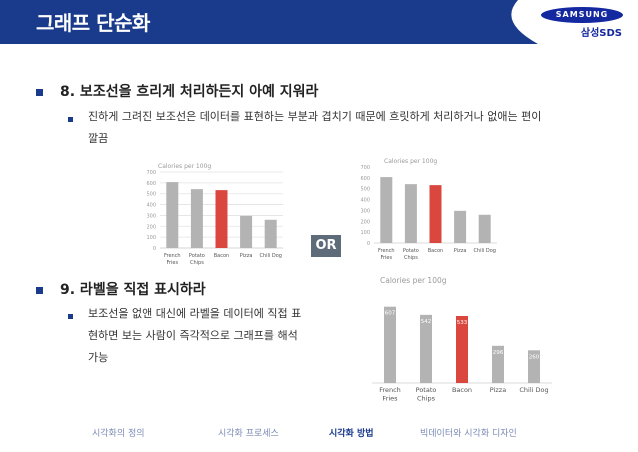 The height and width of the screenshot is (452, 638). What do you see at coordinates (468, 434) in the screenshot?
I see `footer-nav-item: 빅데이터와 시각화 디자인` at bounding box center [468, 434].